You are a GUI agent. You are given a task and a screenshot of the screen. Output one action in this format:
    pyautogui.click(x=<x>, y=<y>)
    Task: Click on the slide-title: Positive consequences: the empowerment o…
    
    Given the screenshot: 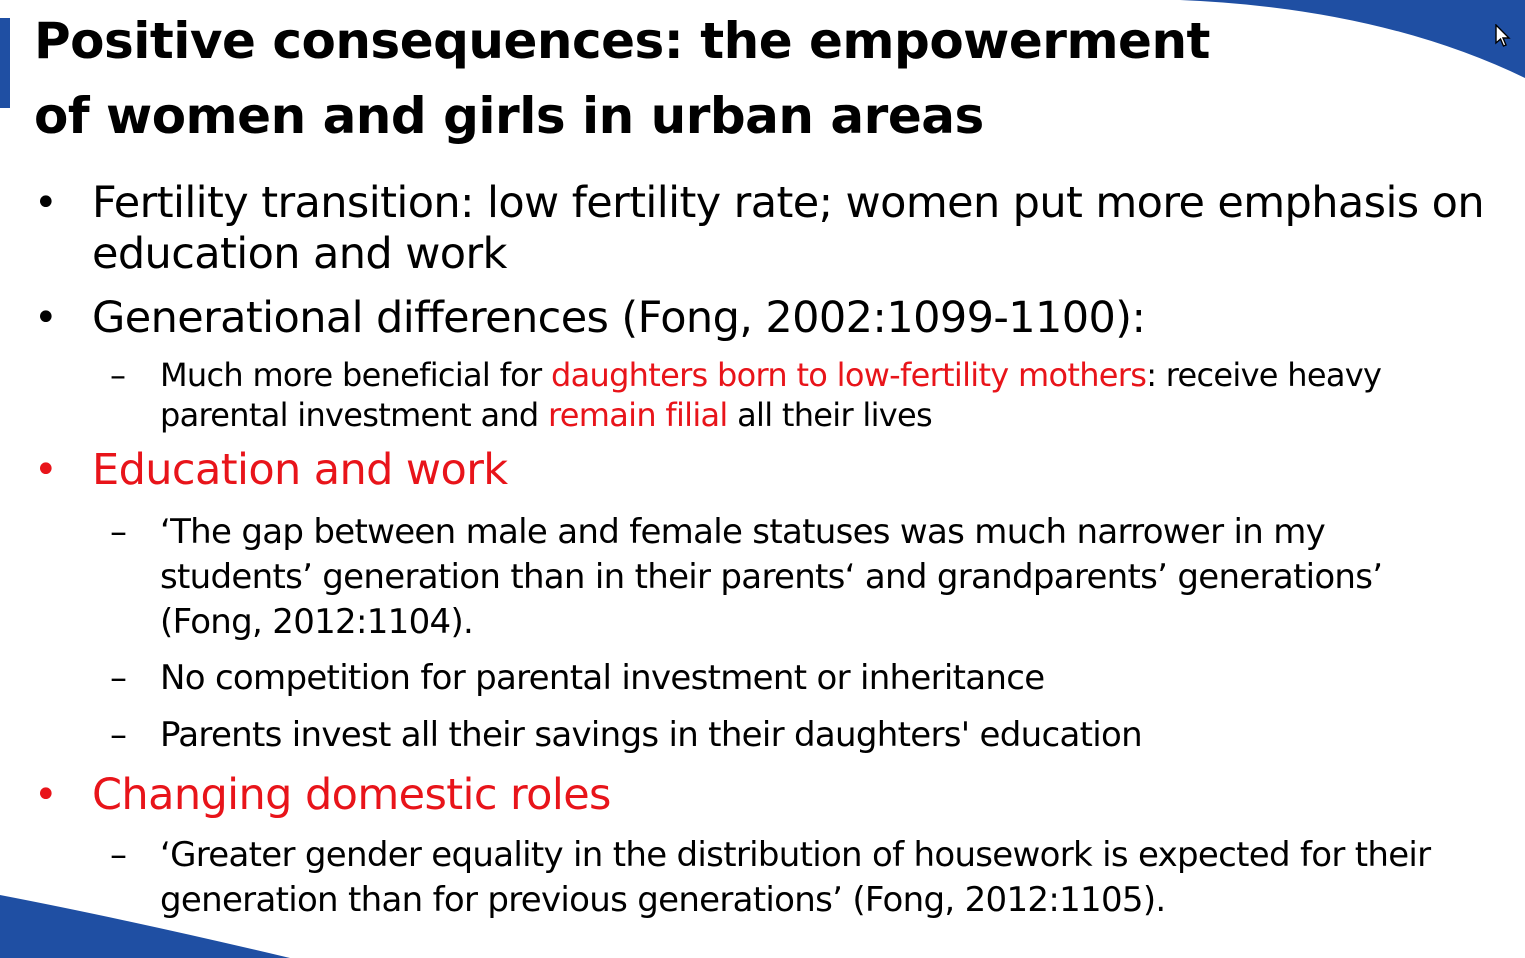 What is the action you would take?
    pyautogui.click(x=622, y=78)
    